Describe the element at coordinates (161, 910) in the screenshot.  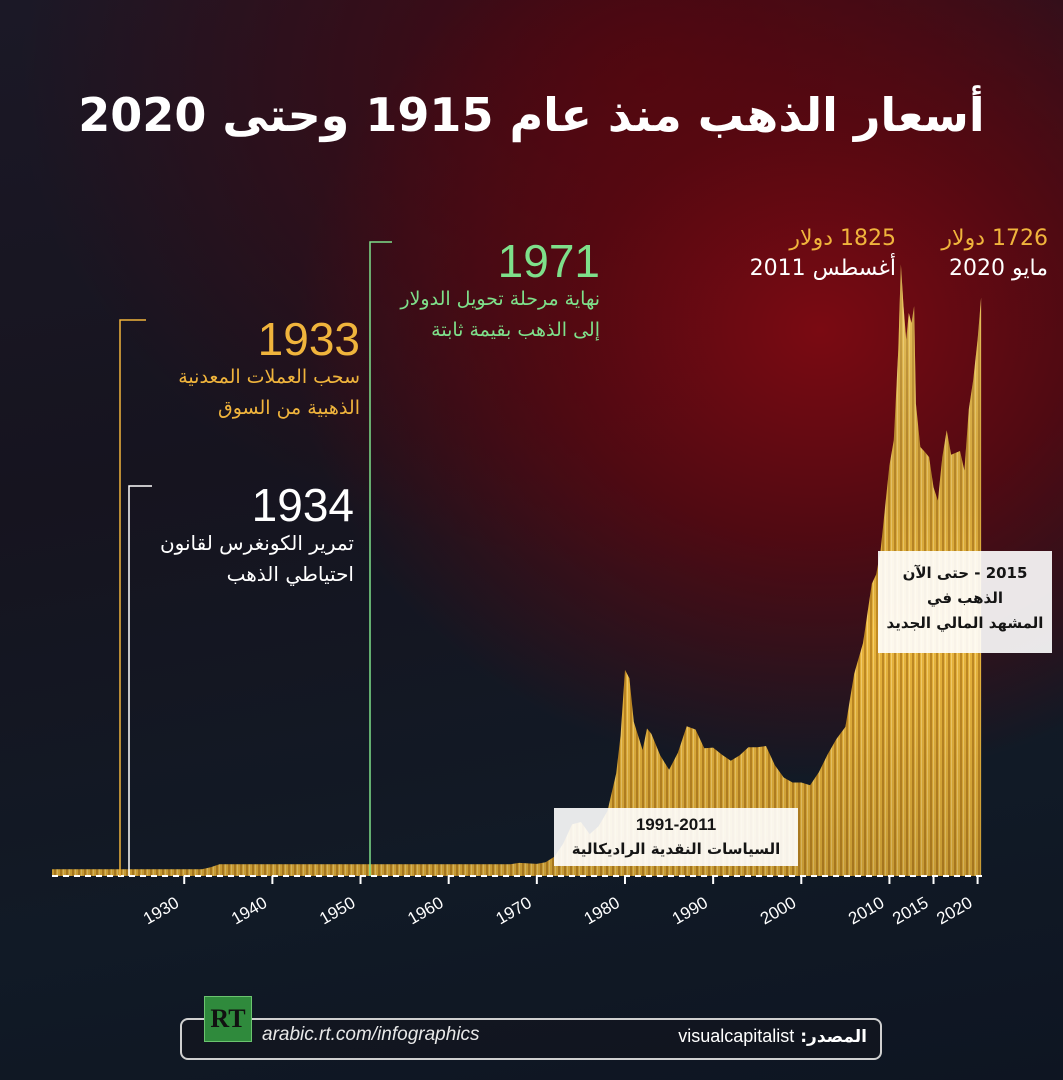
I see `x-tick-label: 1930` at that location.